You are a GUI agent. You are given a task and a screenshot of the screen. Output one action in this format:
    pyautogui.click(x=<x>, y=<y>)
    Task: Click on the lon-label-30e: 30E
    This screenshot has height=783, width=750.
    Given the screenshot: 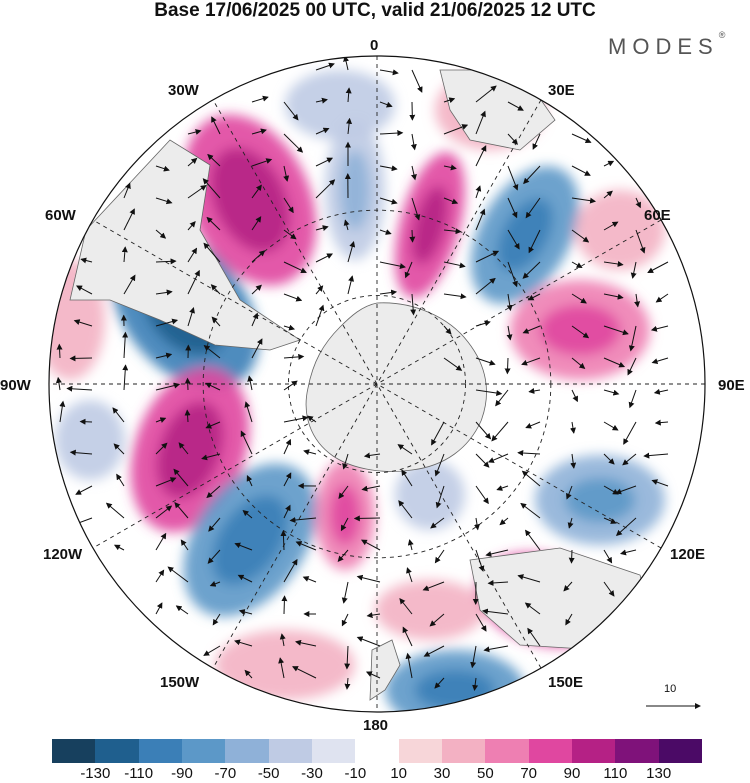 What is the action you would take?
    pyautogui.click(x=561, y=90)
    